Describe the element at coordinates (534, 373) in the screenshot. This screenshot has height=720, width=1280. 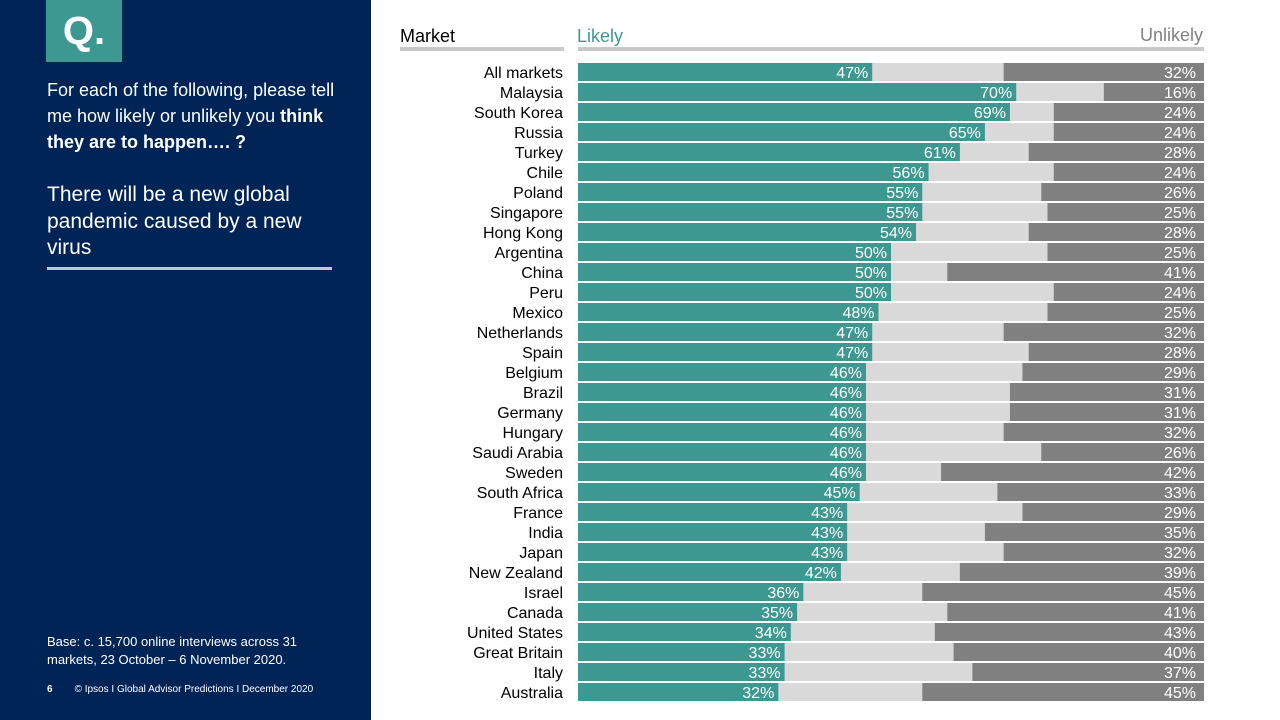
I see `market-label: Belgium` at that location.